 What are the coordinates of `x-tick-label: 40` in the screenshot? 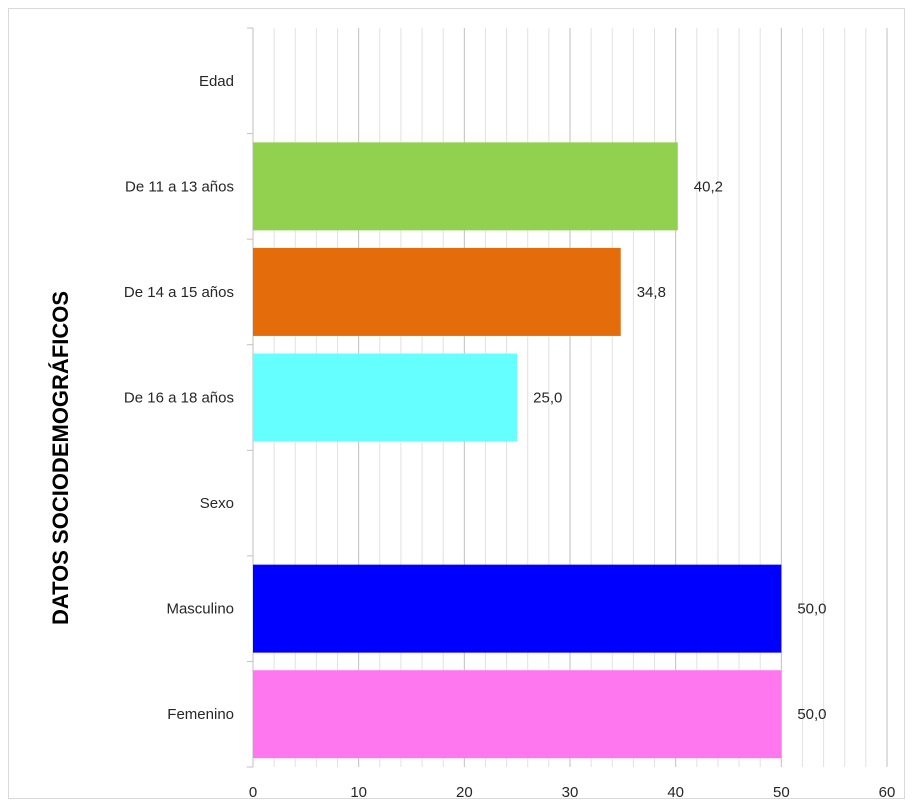 It's located at (675, 792).